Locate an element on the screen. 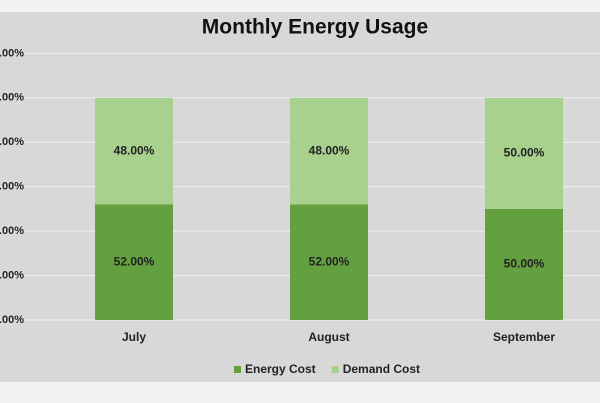 This screenshot has height=403, width=600. y-tick-label: 80.00% is located at coordinates (12, 142).